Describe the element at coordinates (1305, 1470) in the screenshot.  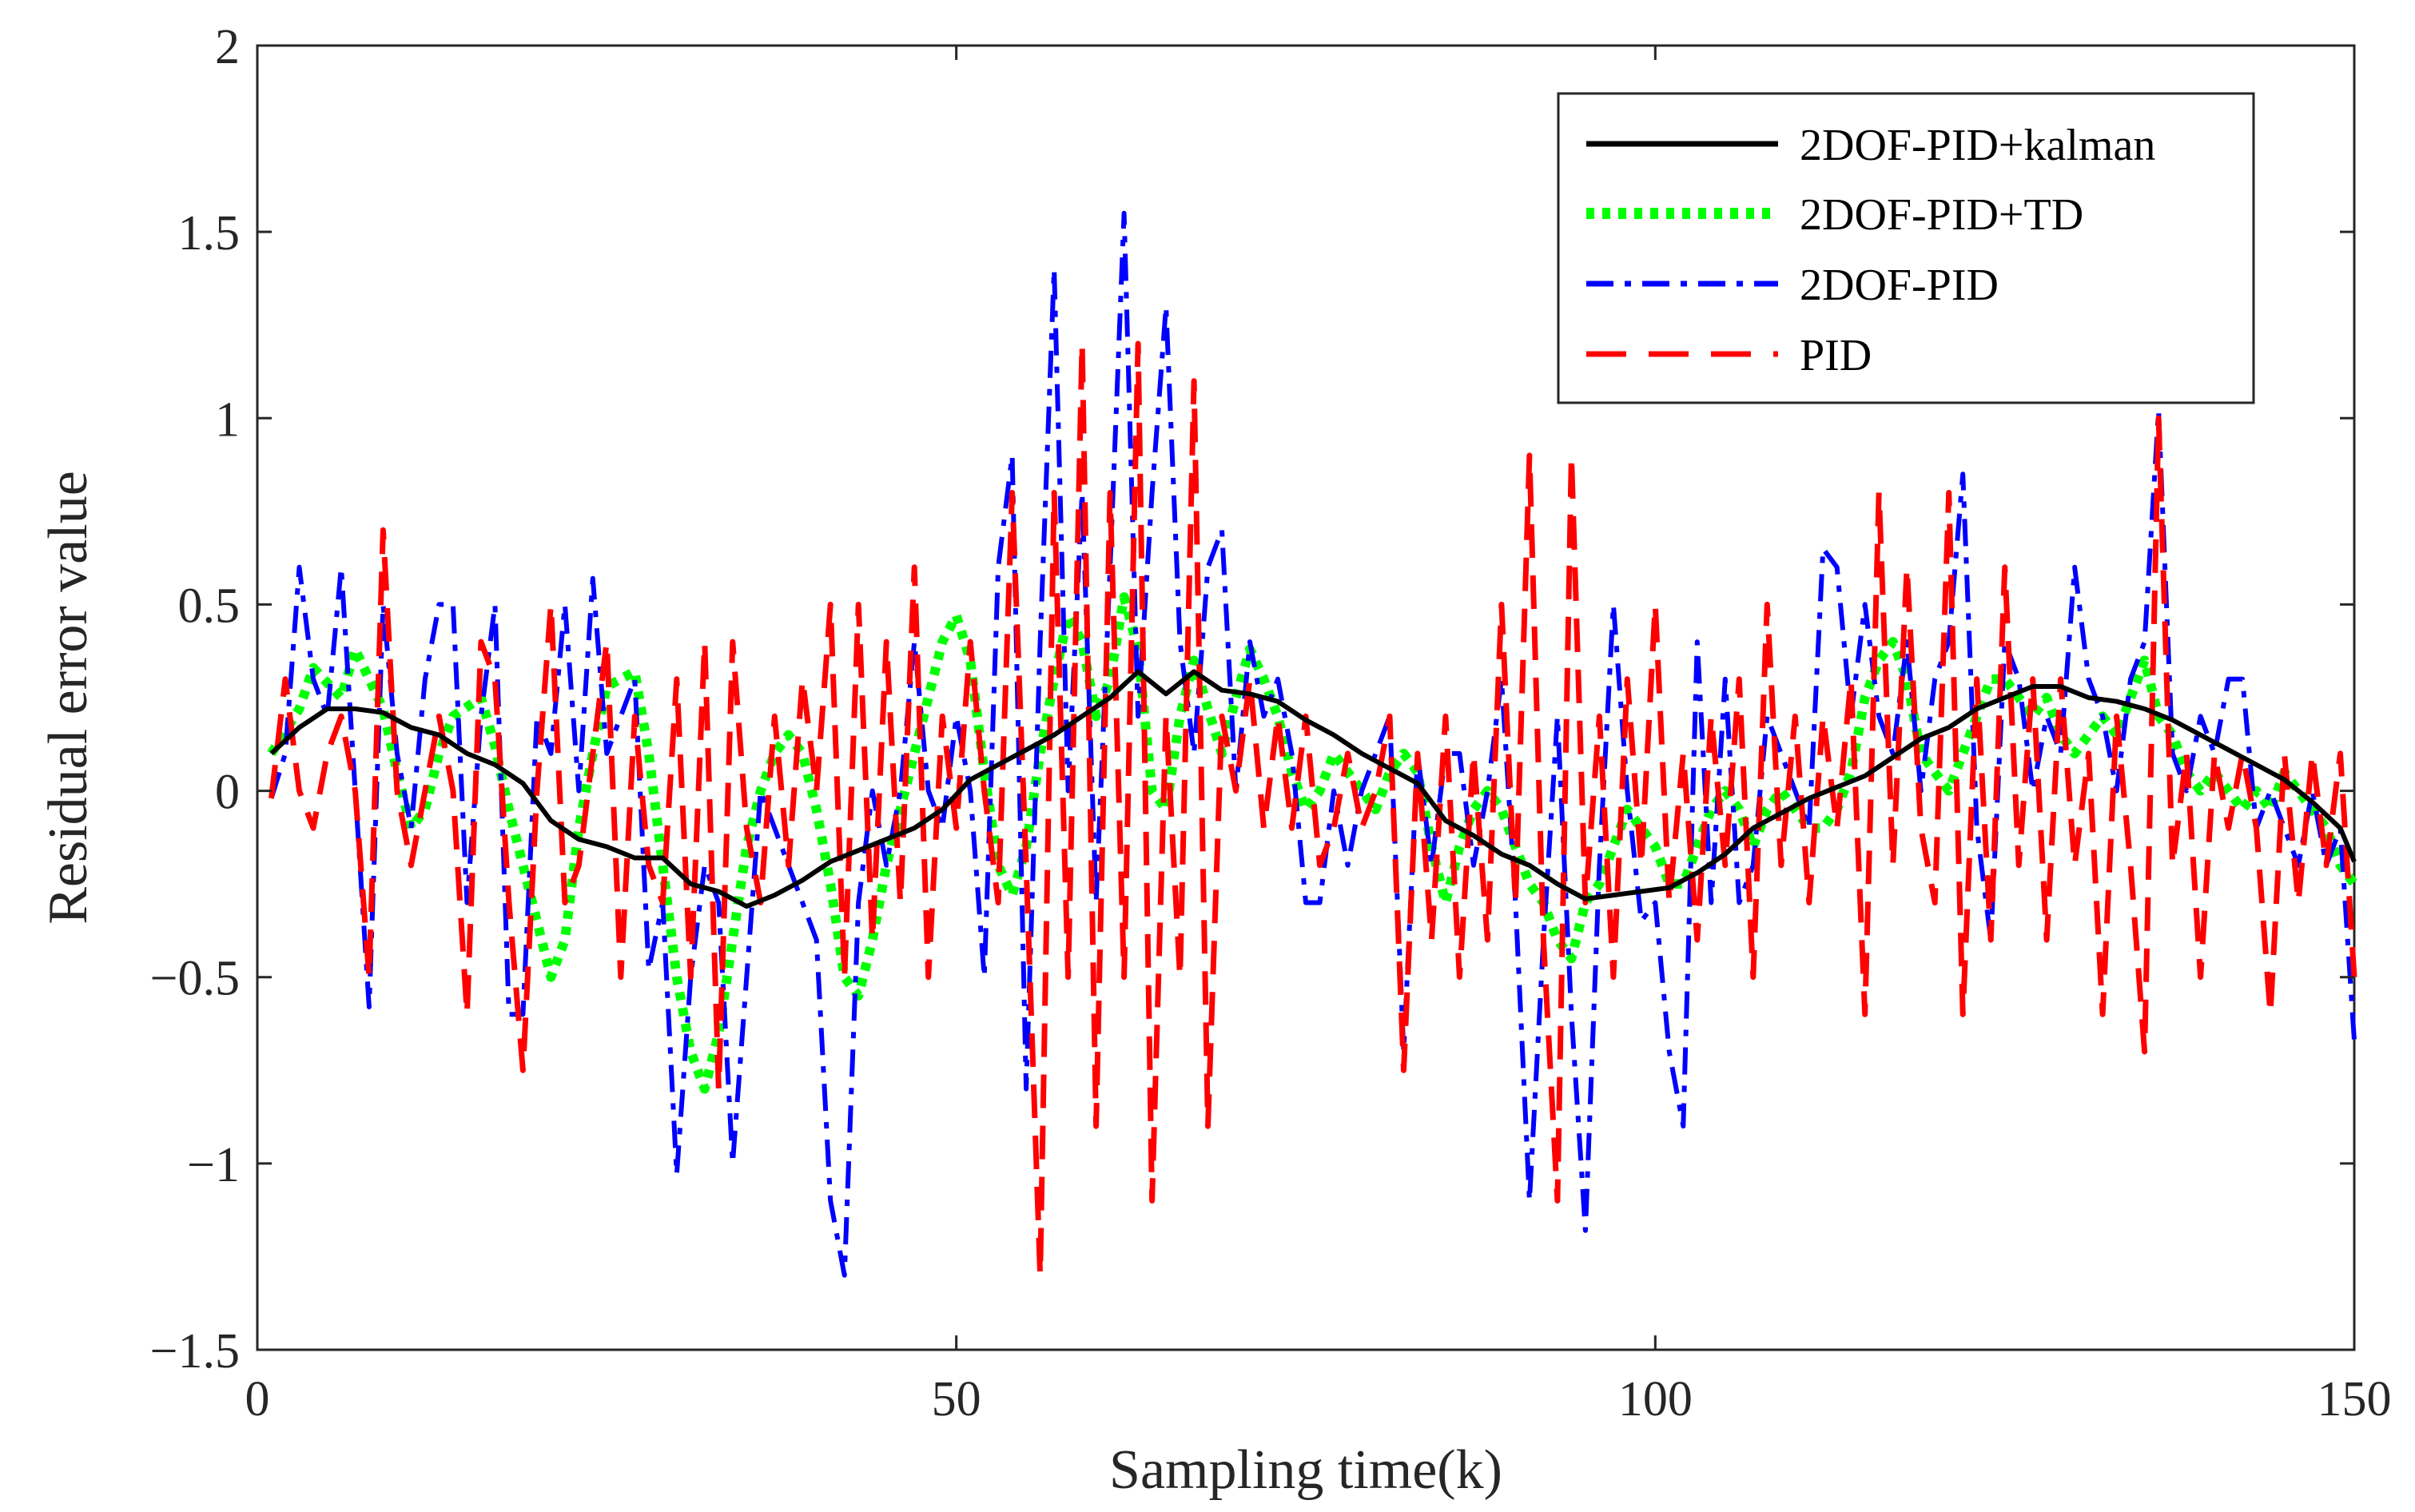
I see `x-axis-title: Sampling time(k)` at that location.